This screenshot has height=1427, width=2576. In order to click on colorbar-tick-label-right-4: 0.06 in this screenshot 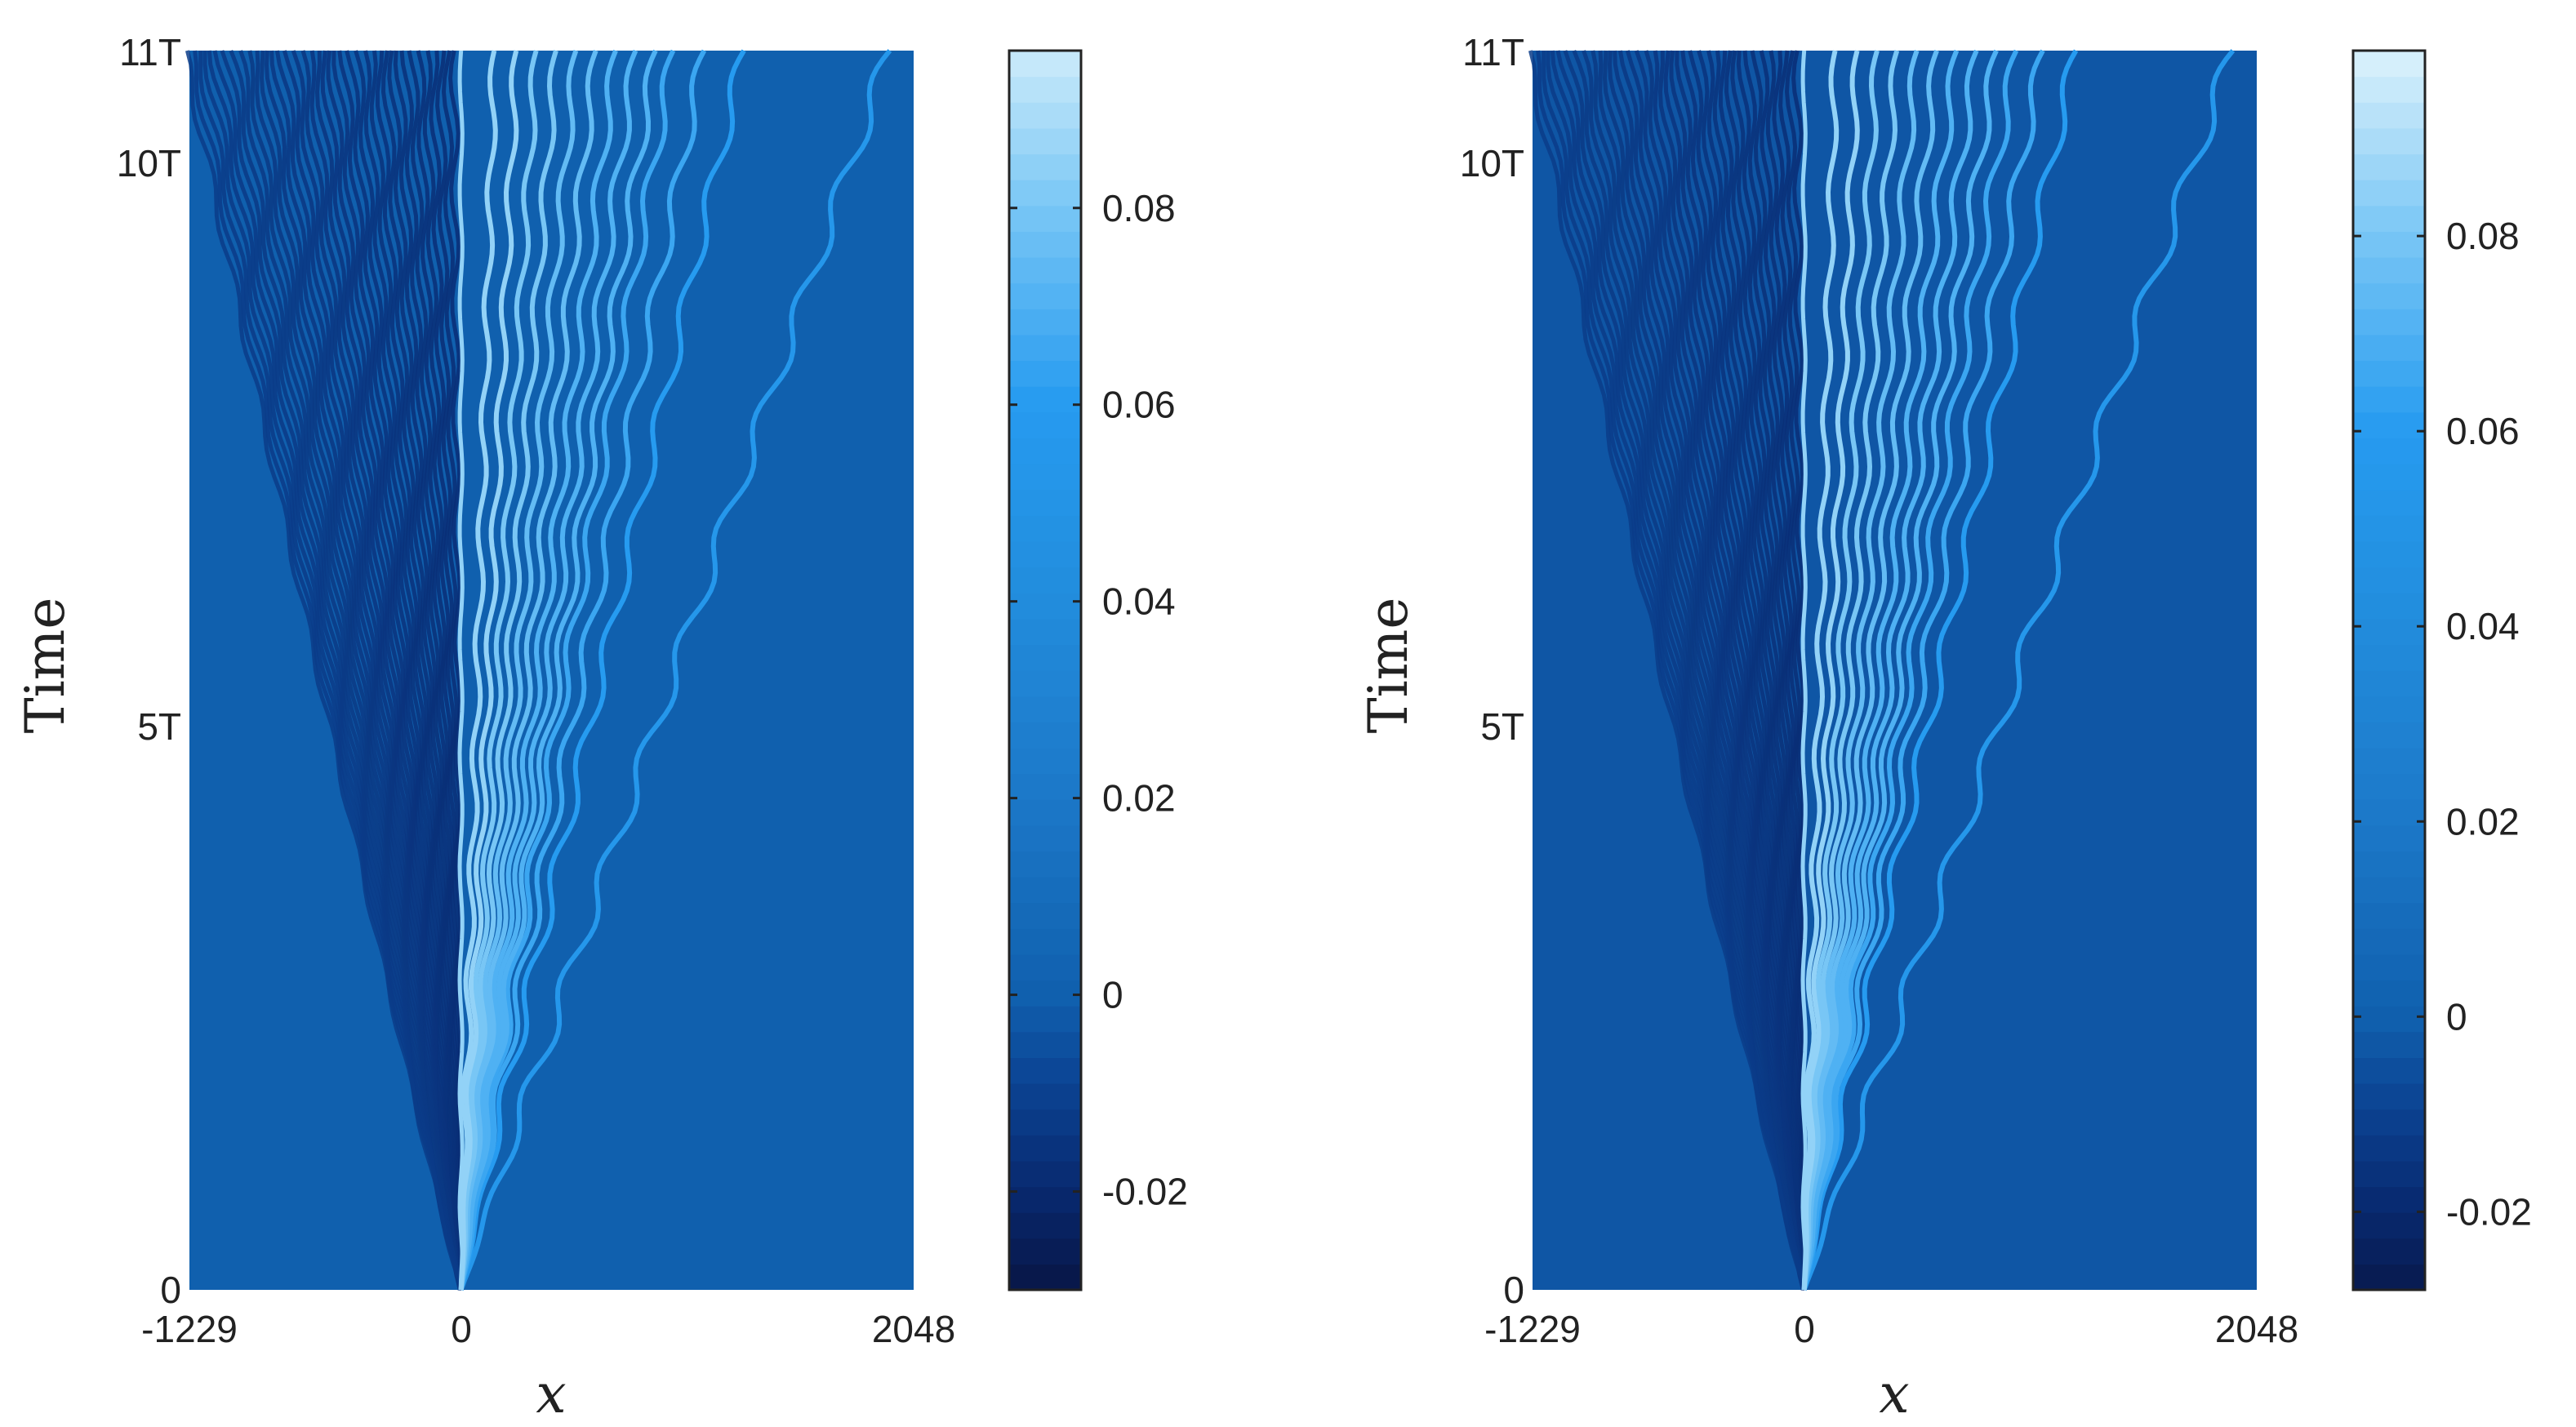, I will do `click(2483, 431)`.